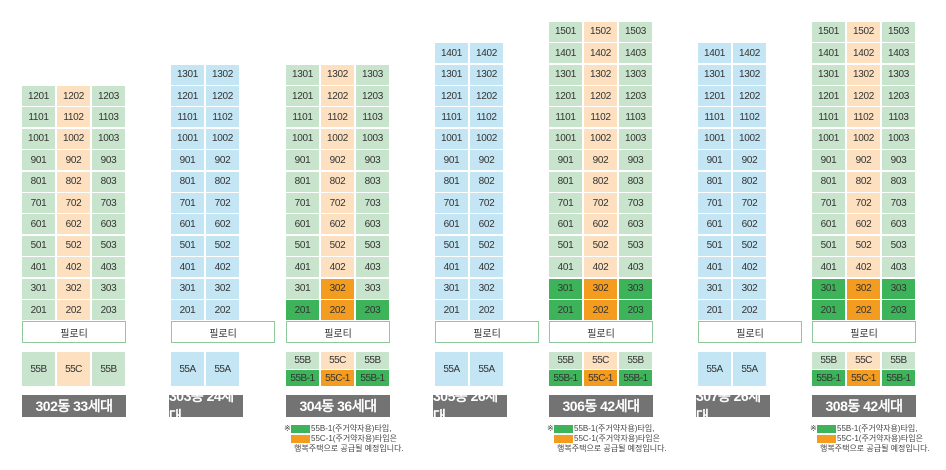 This screenshot has height=470, width=946. What do you see at coordinates (563, 429) in the screenshot?
I see `green-swatch` at bounding box center [563, 429].